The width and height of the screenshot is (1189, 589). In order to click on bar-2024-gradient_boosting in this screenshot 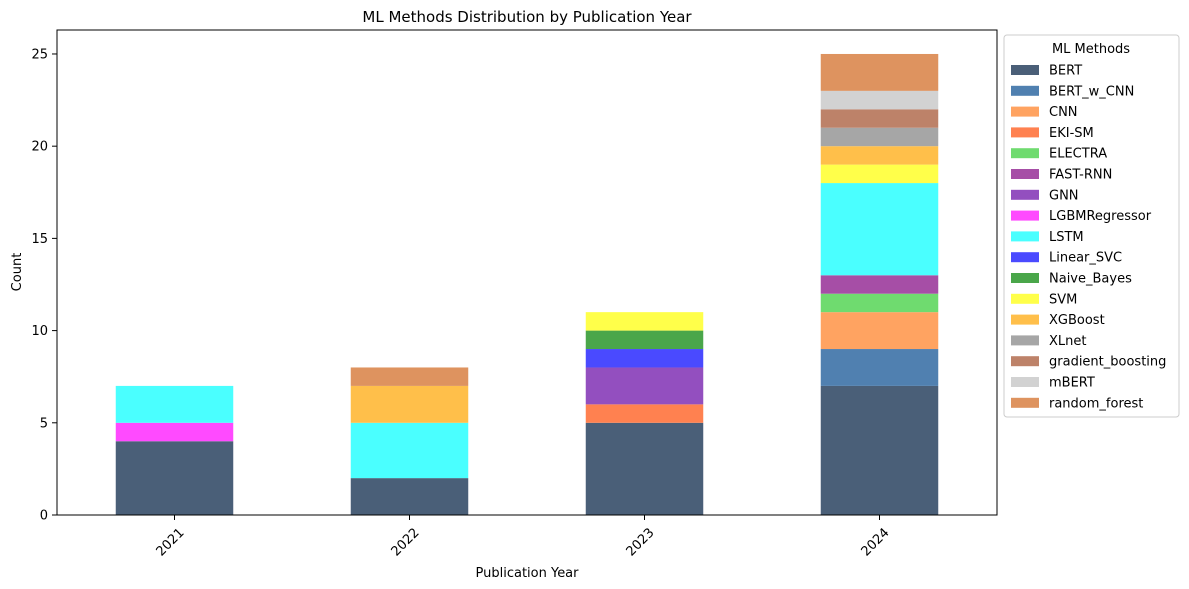, I will do `click(879, 118)`.